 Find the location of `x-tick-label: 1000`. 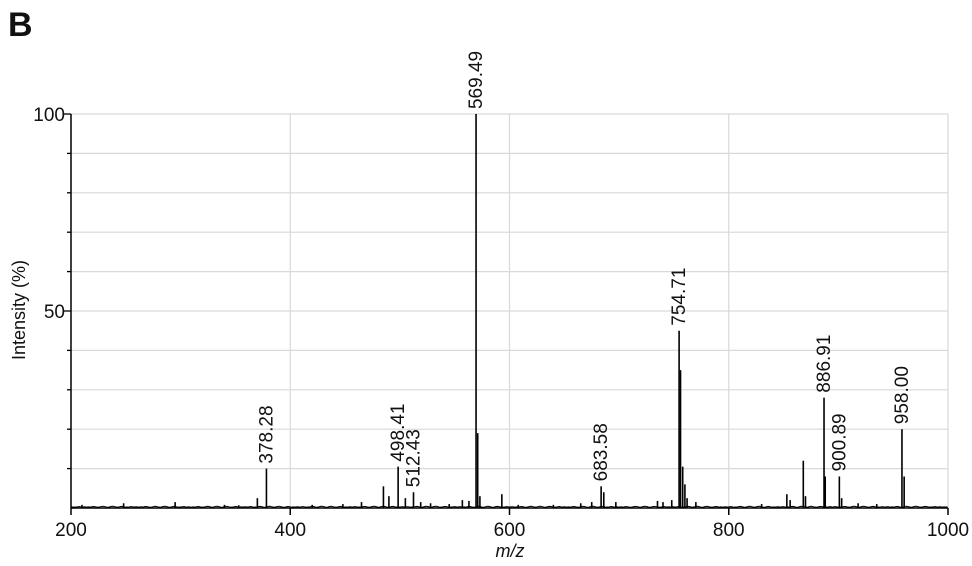

x-tick-label: 1000 is located at coordinates (948, 530).